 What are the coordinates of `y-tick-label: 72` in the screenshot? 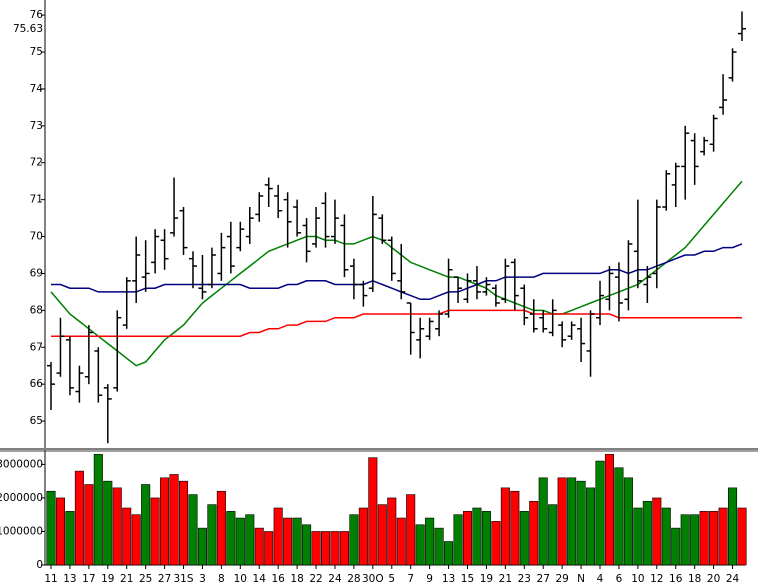 It's located at (36, 163).